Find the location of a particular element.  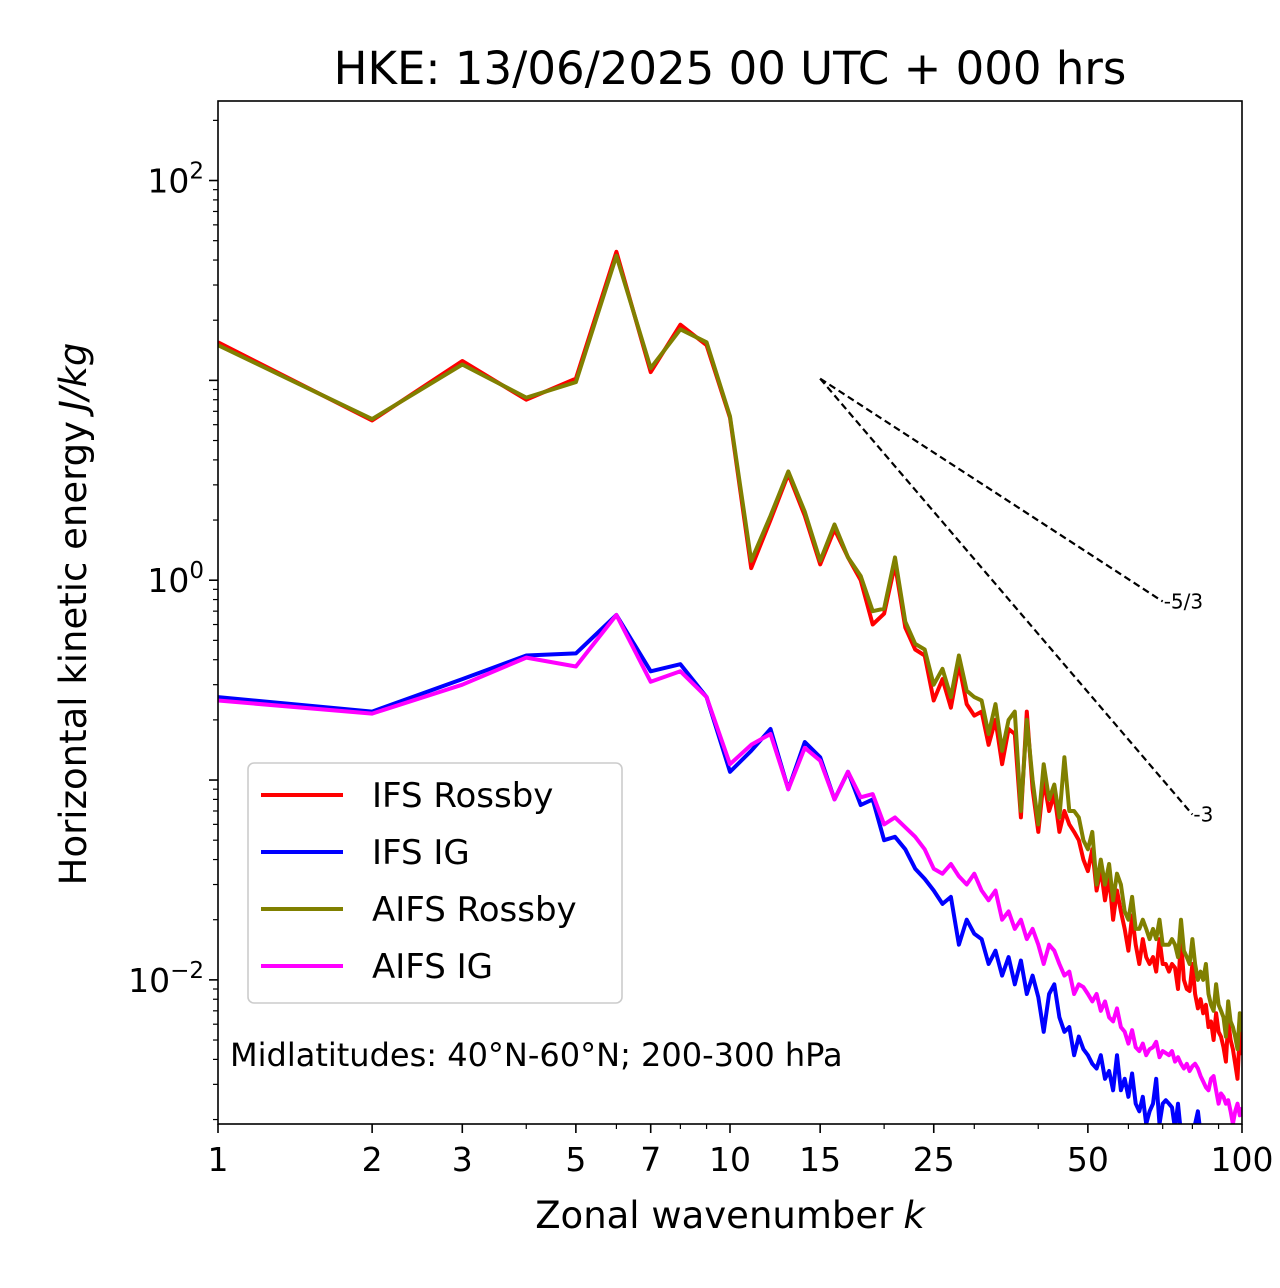

chart-title: HKE: 13/06/2025 00 UTC + 000 hrs is located at coordinates (730, 68).